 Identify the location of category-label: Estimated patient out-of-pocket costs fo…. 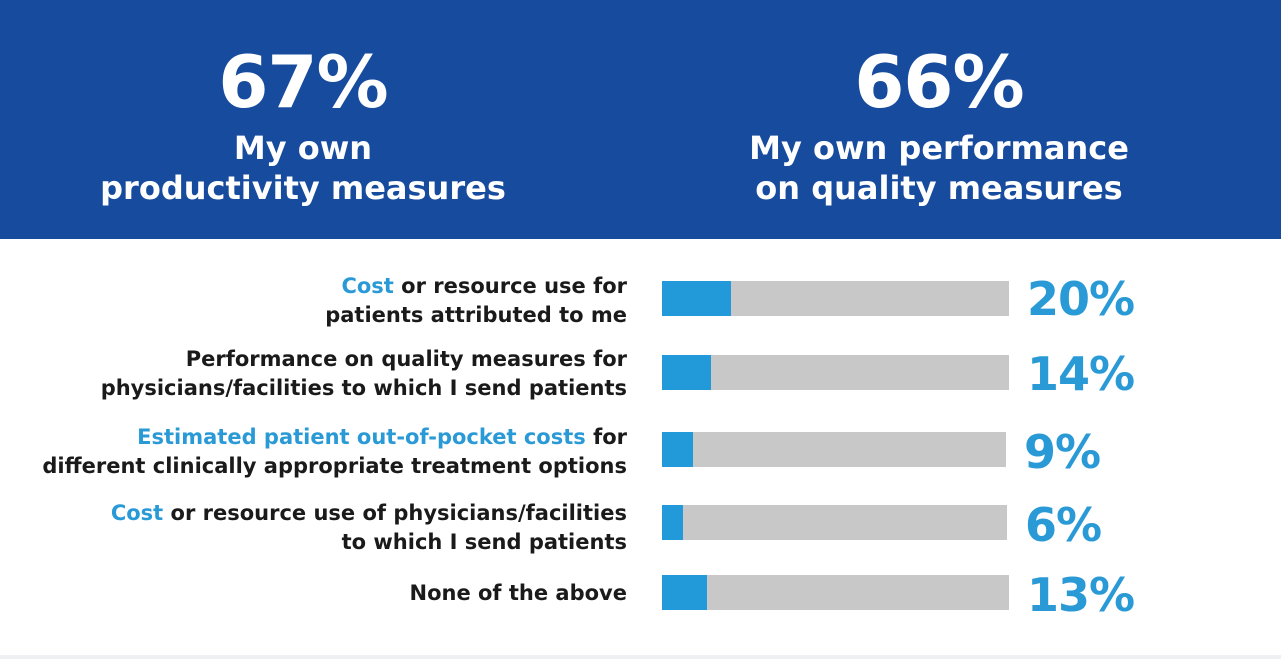
(317, 452).